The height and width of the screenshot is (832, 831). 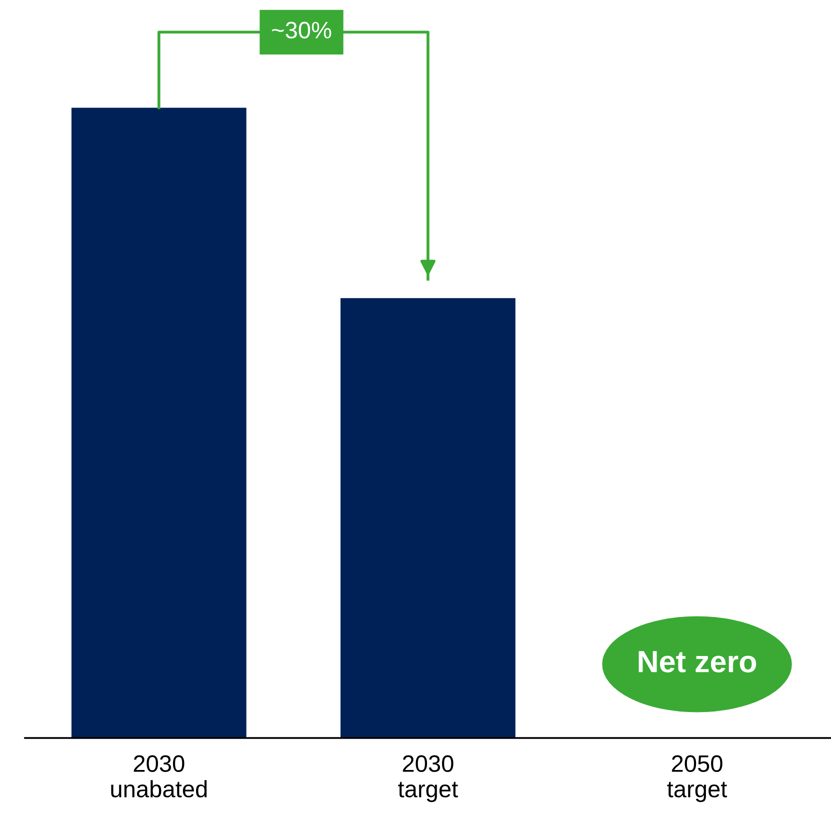 I want to click on x-tick-label: 2030 unabated, so click(x=159, y=776).